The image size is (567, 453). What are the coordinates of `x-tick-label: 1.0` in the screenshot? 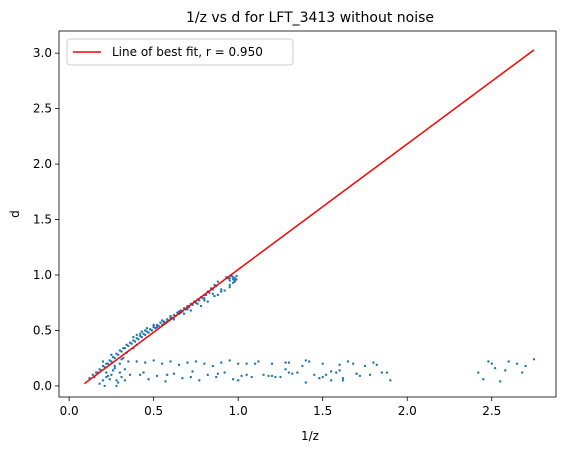 It's located at (238, 411).